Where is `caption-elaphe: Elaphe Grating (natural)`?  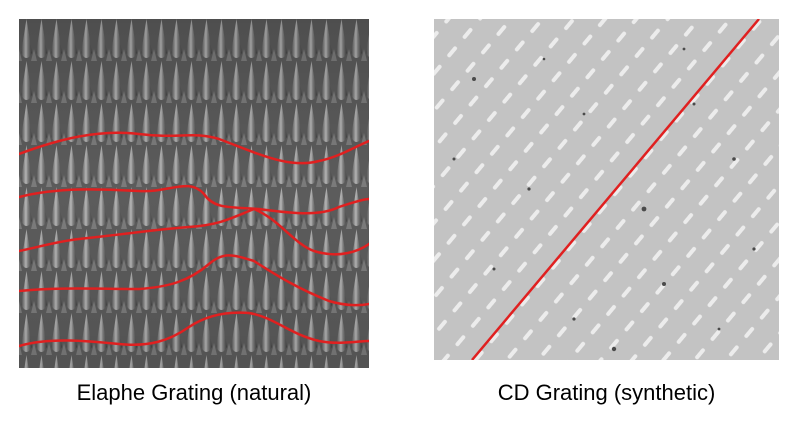 caption-elaphe: Elaphe Grating (natural) is located at coordinates (194, 392).